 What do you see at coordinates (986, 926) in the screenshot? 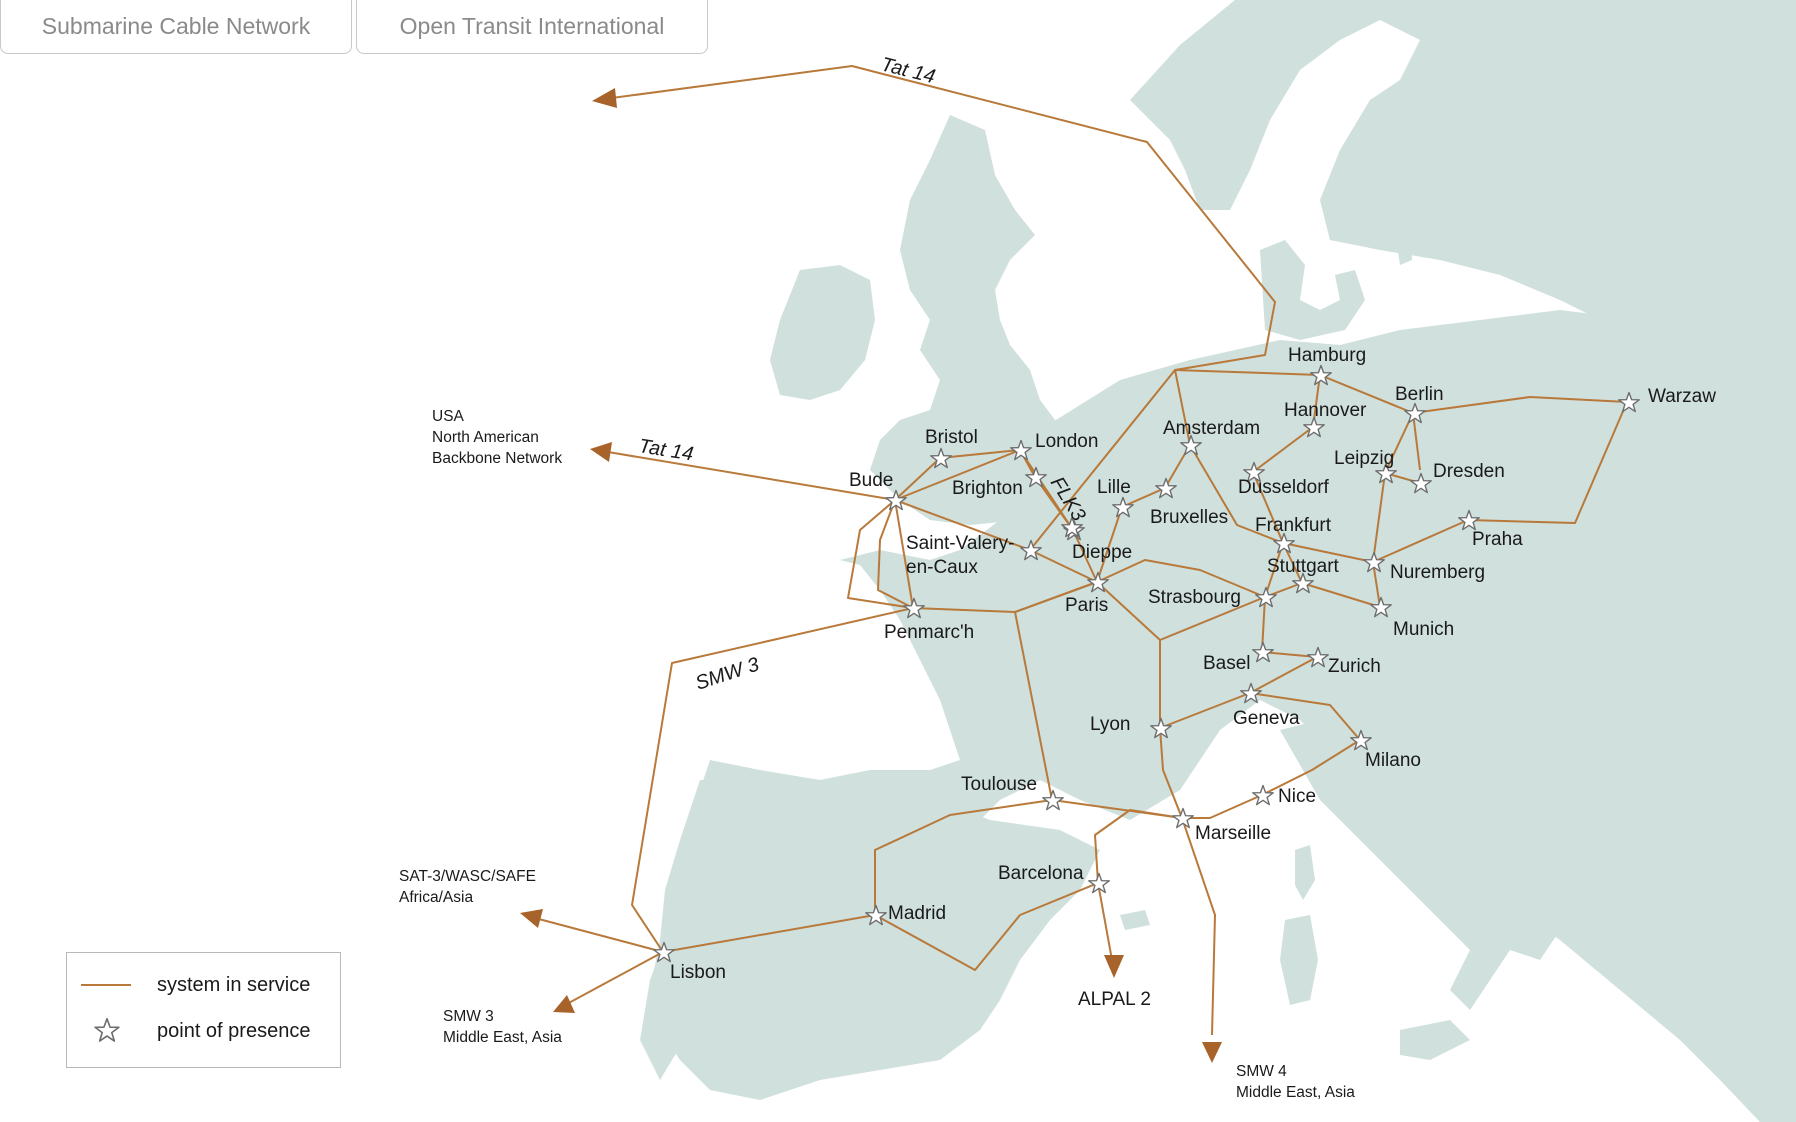
I see `route-madrid-barcelona` at bounding box center [986, 926].